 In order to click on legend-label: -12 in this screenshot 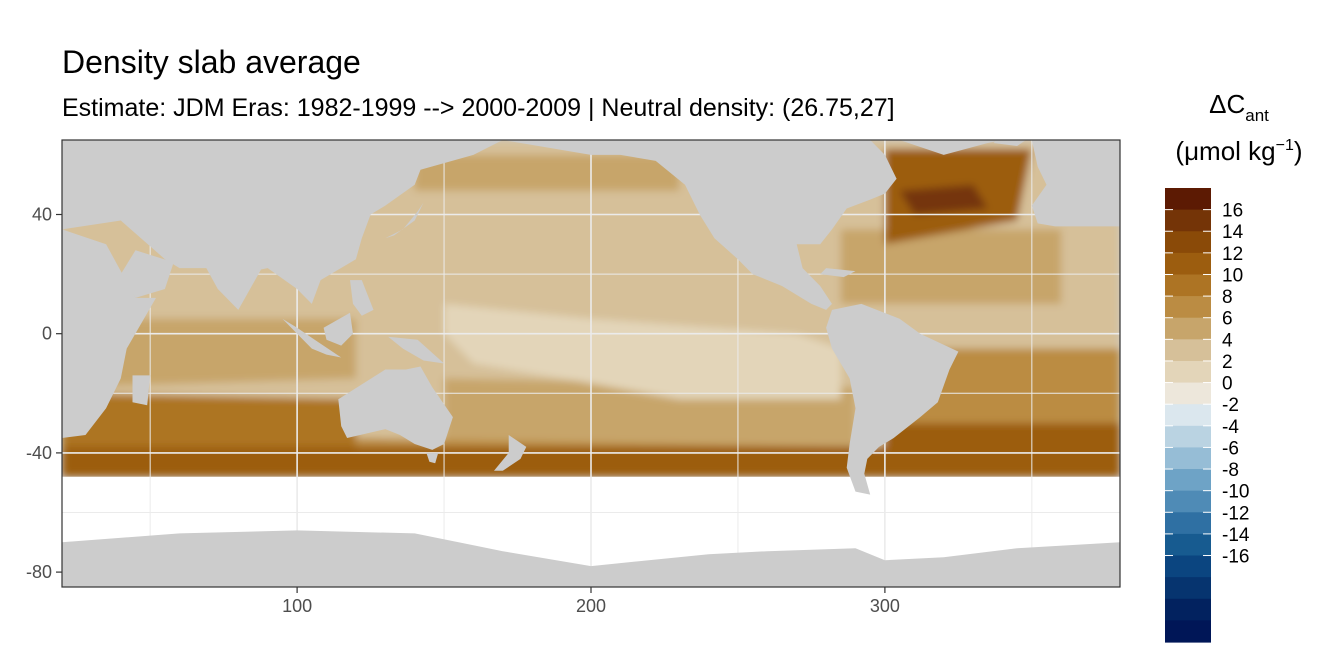, I will do `click(1235, 513)`.